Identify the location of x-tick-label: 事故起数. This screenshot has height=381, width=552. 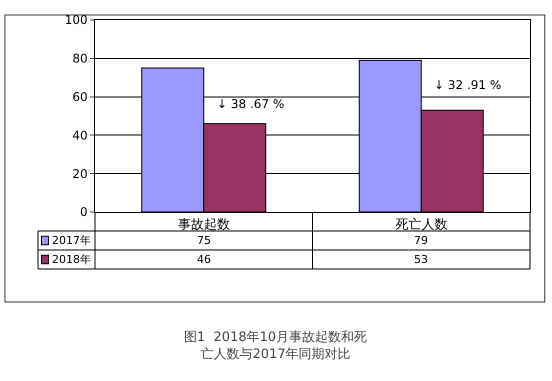
(204, 225).